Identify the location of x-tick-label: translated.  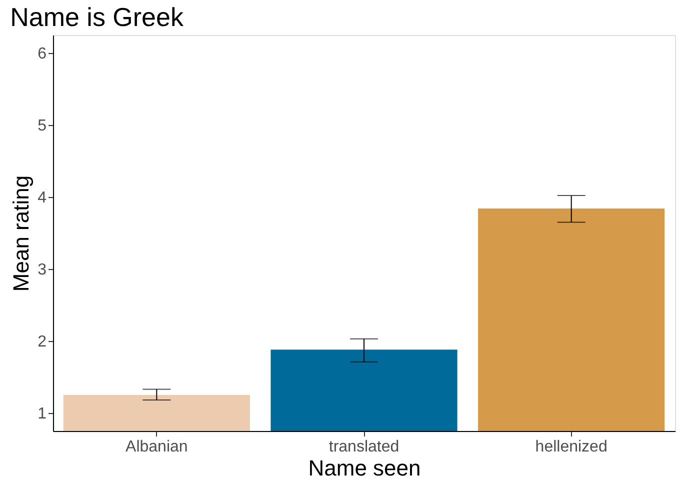
(364, 447).